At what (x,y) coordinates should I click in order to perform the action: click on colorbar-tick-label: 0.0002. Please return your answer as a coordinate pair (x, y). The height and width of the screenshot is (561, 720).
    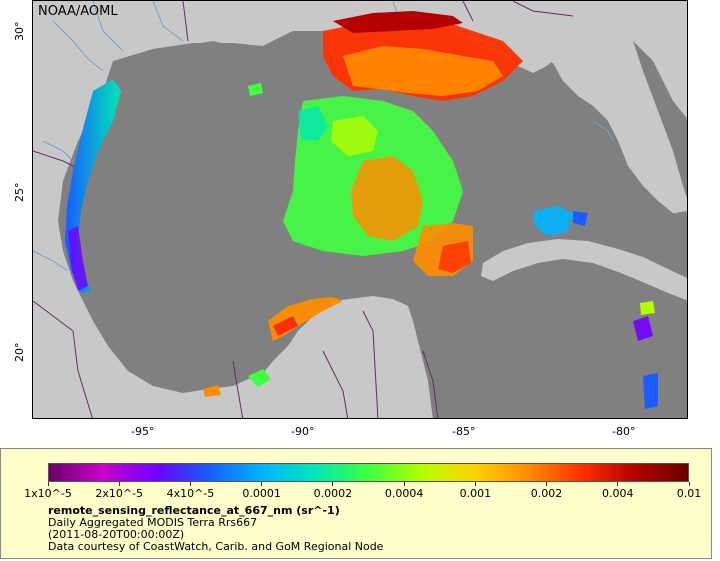
    Looking at the image, I should click on (333, 493).